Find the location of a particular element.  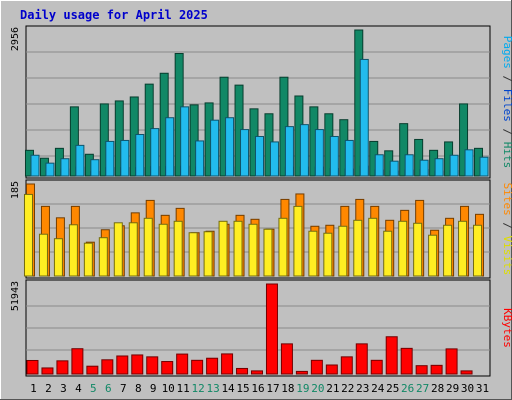

hits-axis-label-part-1: Pages is located at coordinates (506, 52).